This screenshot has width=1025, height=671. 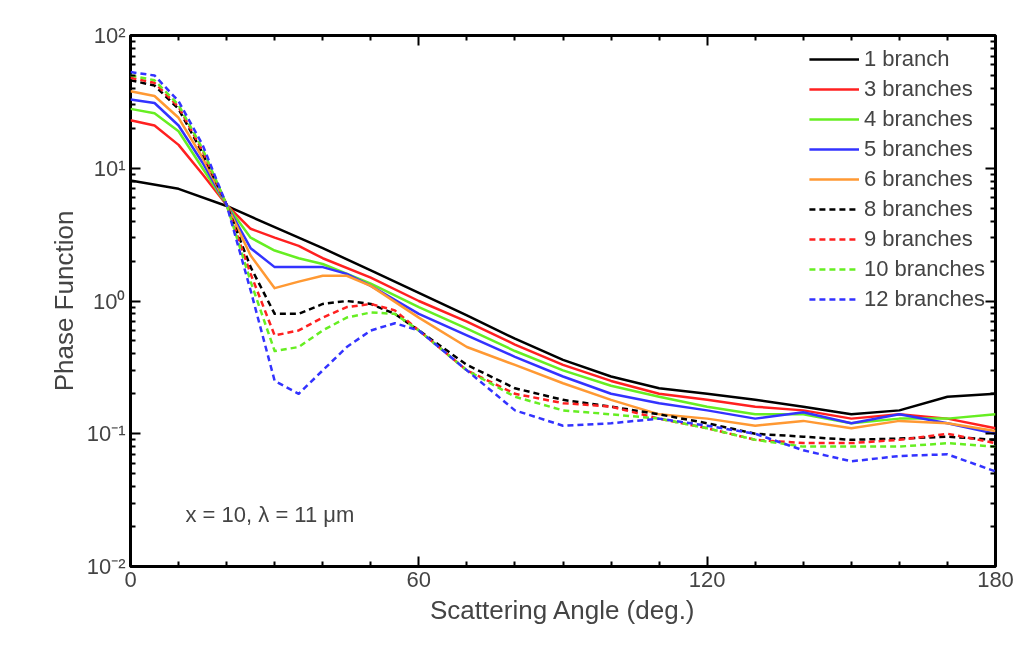 What do you see at coordinates (106, 566) in the screenshot?
I see `y-tick-label: 10⁻²` at bounding box center [106, 566].